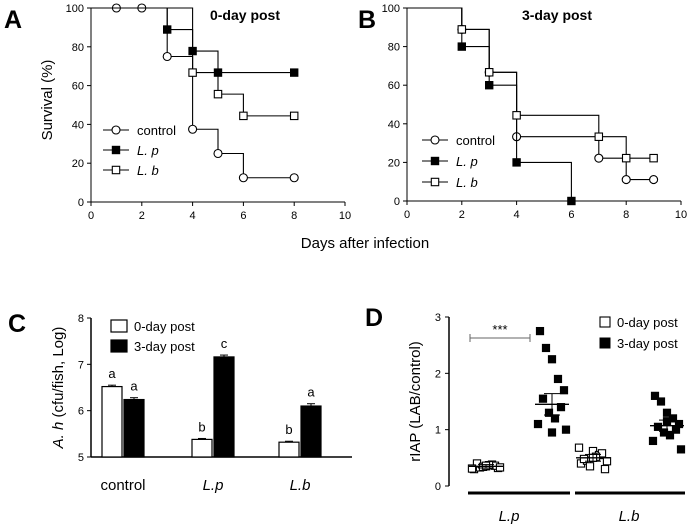  I want to click on panel-d-category-label: L.p, so click(509, 516).